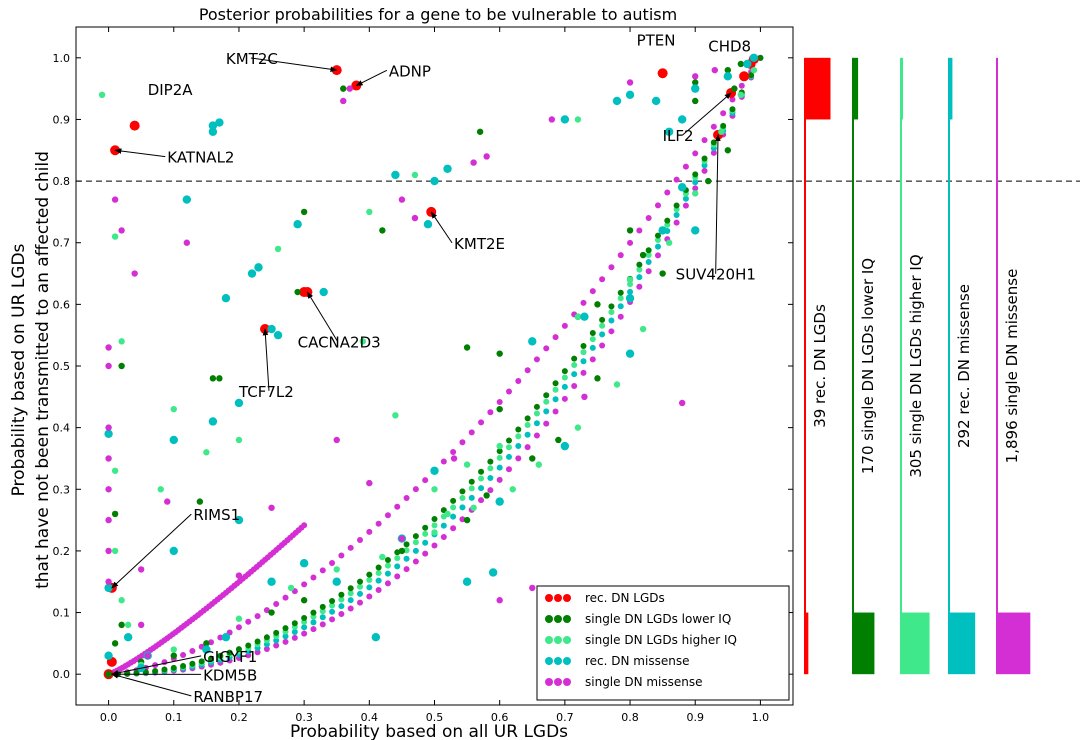  Describe the element at coordinates (567, 598) in the screenshot. I see `legend-marker` at that location.